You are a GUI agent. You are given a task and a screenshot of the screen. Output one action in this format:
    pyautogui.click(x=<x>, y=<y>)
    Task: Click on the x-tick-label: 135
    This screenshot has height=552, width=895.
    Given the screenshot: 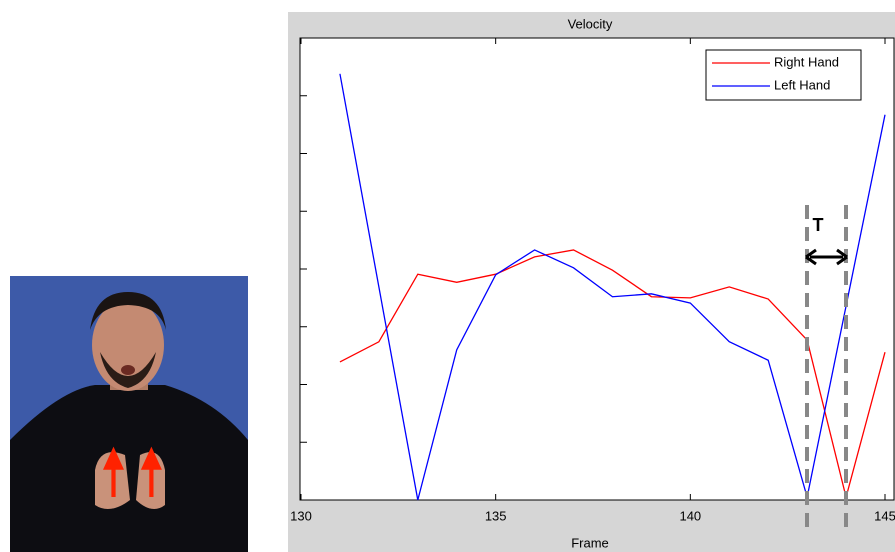 What is the action you would take?
    pyautogui.click(x=496, y=515)
    